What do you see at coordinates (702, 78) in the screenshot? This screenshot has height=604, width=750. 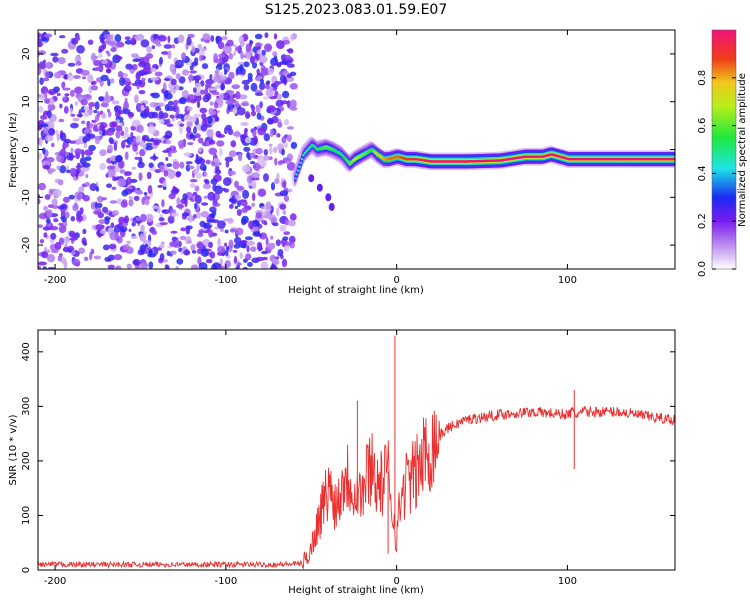 I see `colorbar-tick-label: 0.8` at bounding box center [702, 78].